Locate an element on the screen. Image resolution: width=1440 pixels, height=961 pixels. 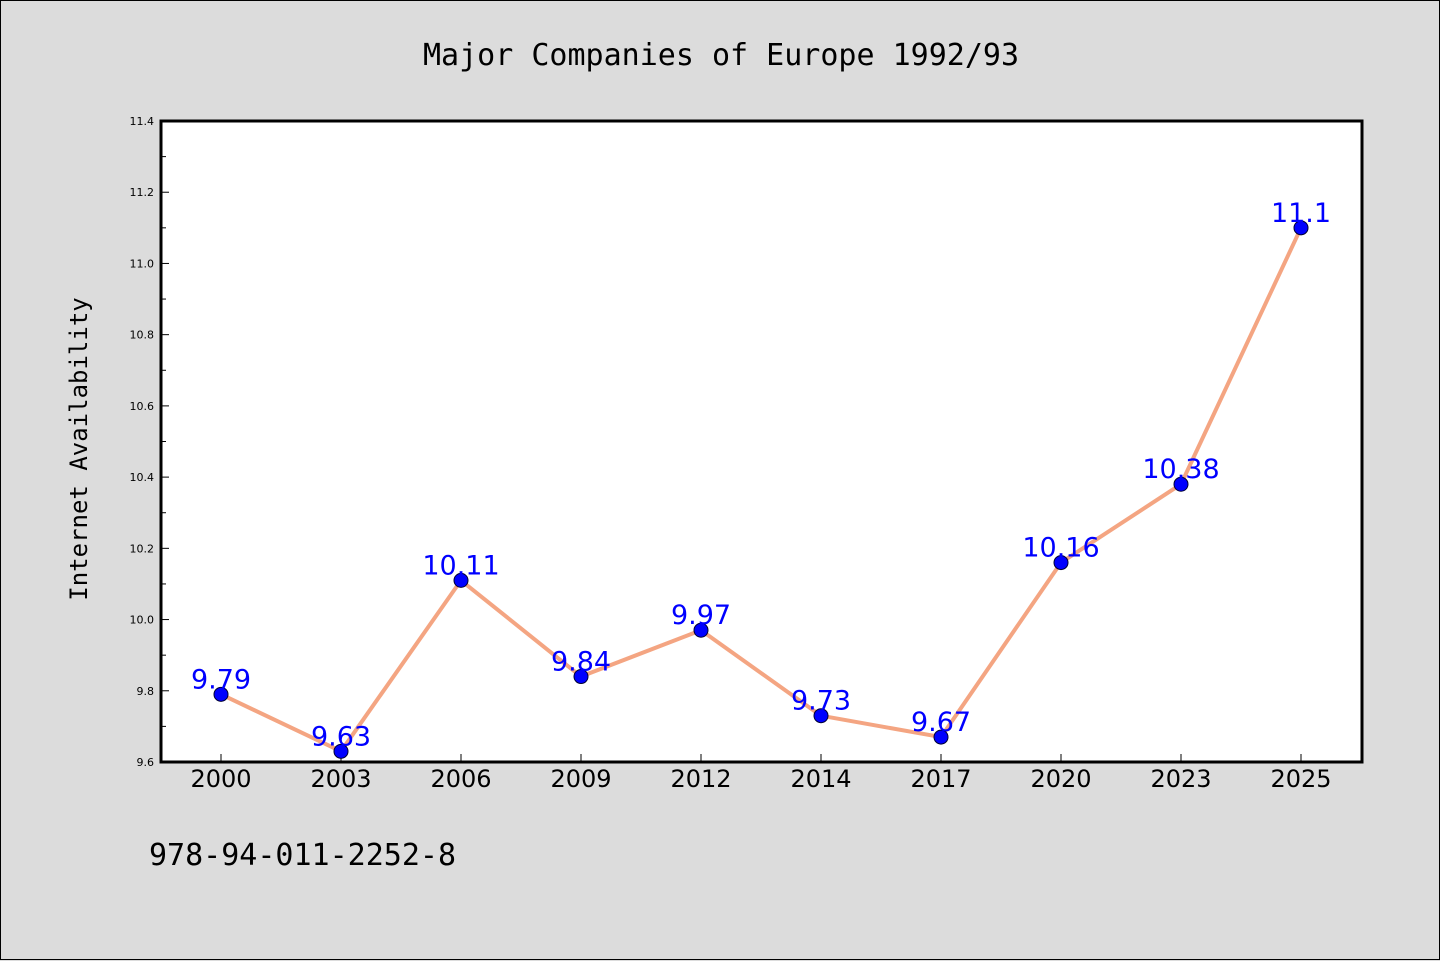
y-tick-label: 10.2 is located at coordinates (142, 548).